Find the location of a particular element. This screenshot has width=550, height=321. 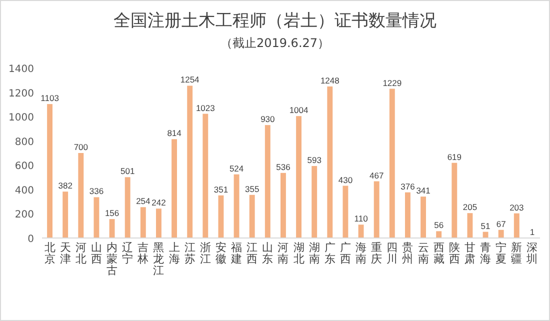

x-tick-label: 河南 is located at coordinates (283, 253).